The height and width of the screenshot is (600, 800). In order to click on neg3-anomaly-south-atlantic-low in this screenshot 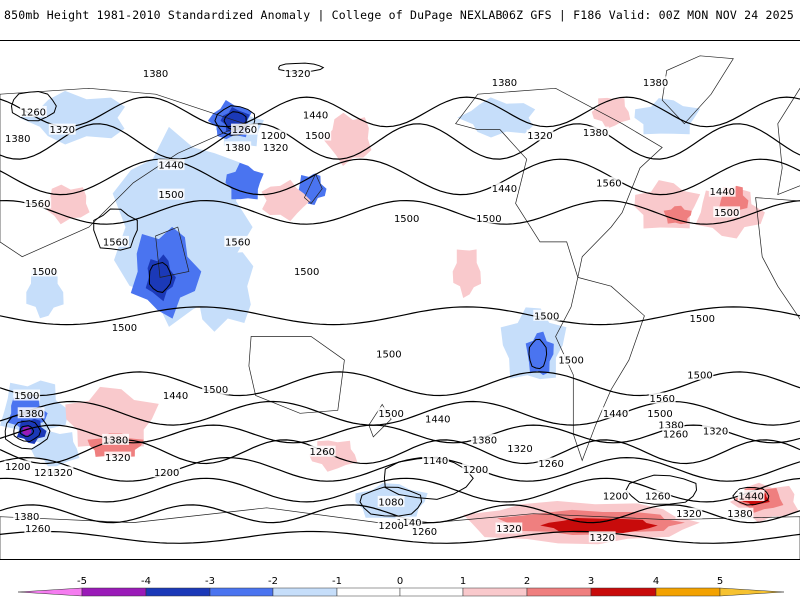, I will do `click(31, 431)`.